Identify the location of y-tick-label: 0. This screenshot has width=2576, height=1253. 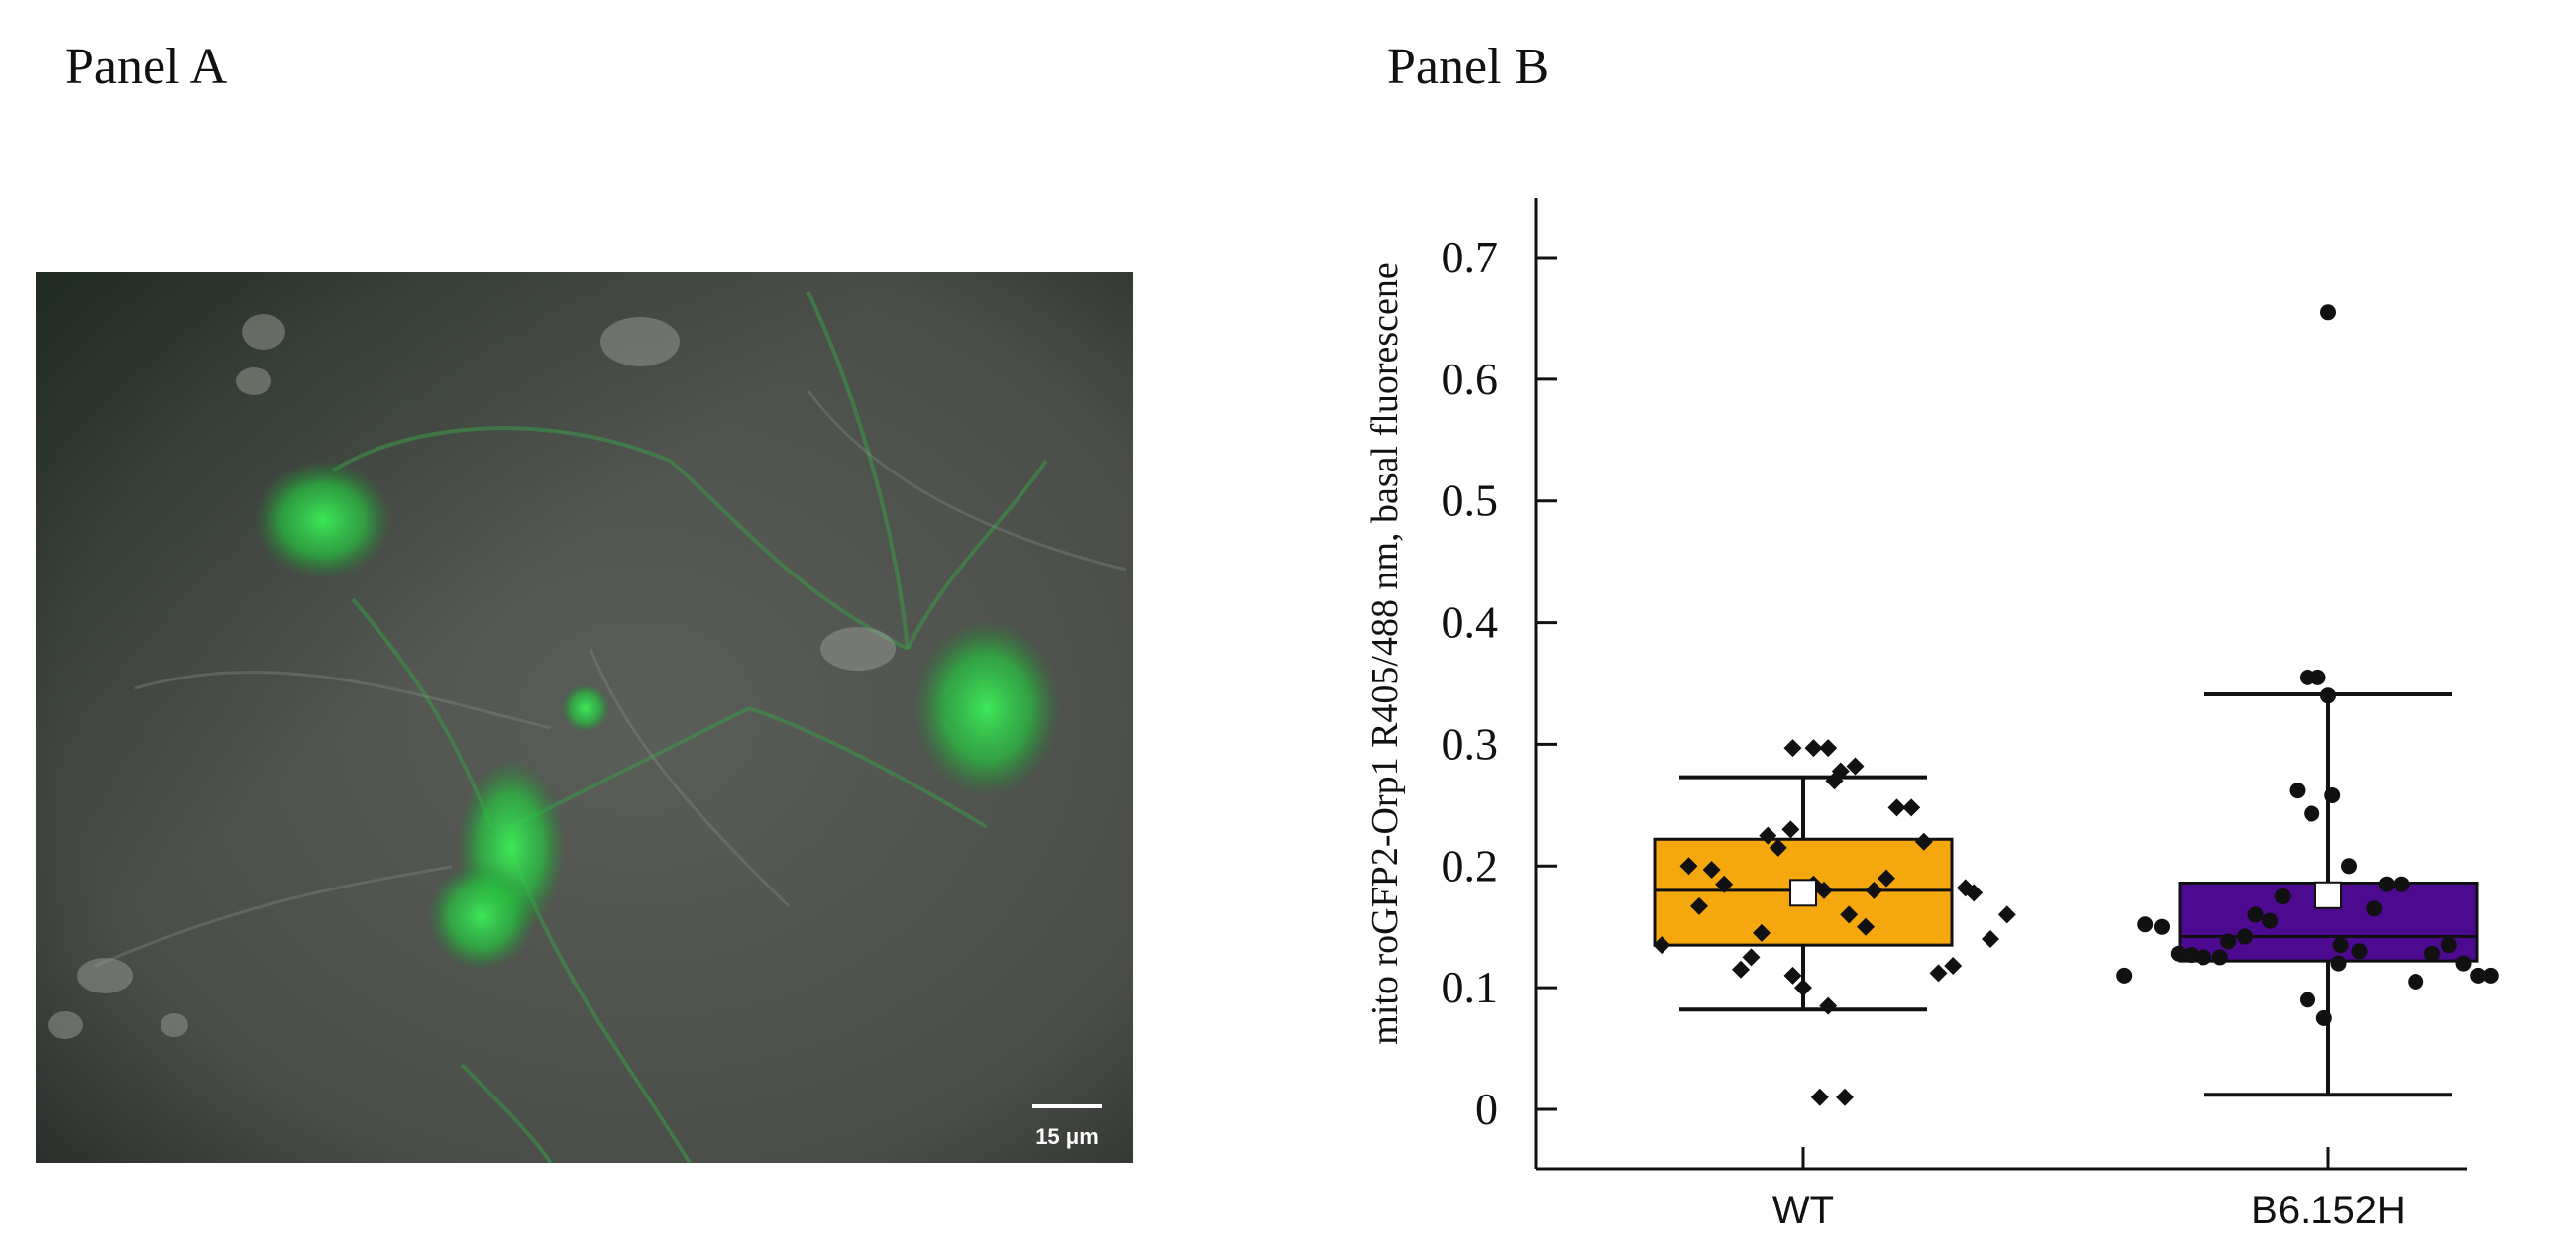
(1486, 1109).